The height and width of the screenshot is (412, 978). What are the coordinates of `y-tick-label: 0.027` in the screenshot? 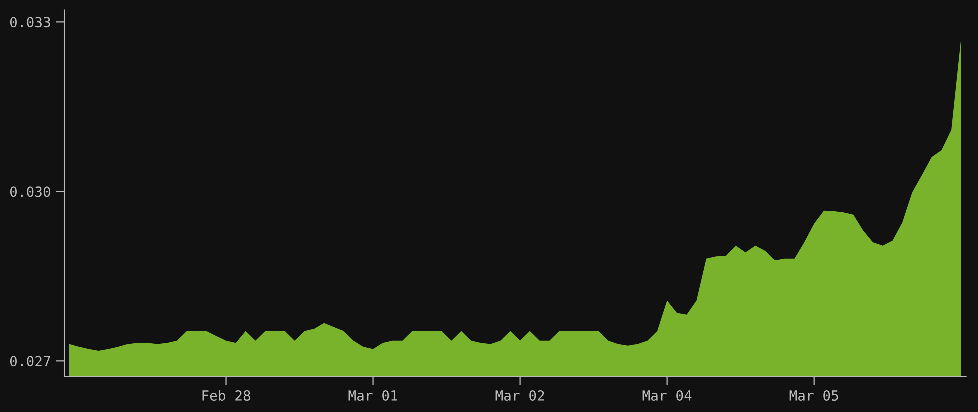 It's located at (30, 361).